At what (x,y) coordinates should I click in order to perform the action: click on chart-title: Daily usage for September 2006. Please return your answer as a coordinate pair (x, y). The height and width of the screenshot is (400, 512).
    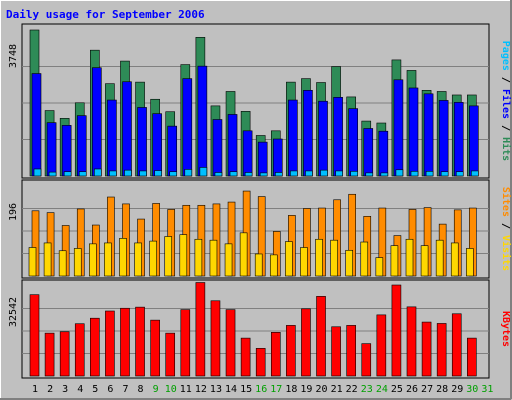
    Looking at the image, I should click on (105, 14).